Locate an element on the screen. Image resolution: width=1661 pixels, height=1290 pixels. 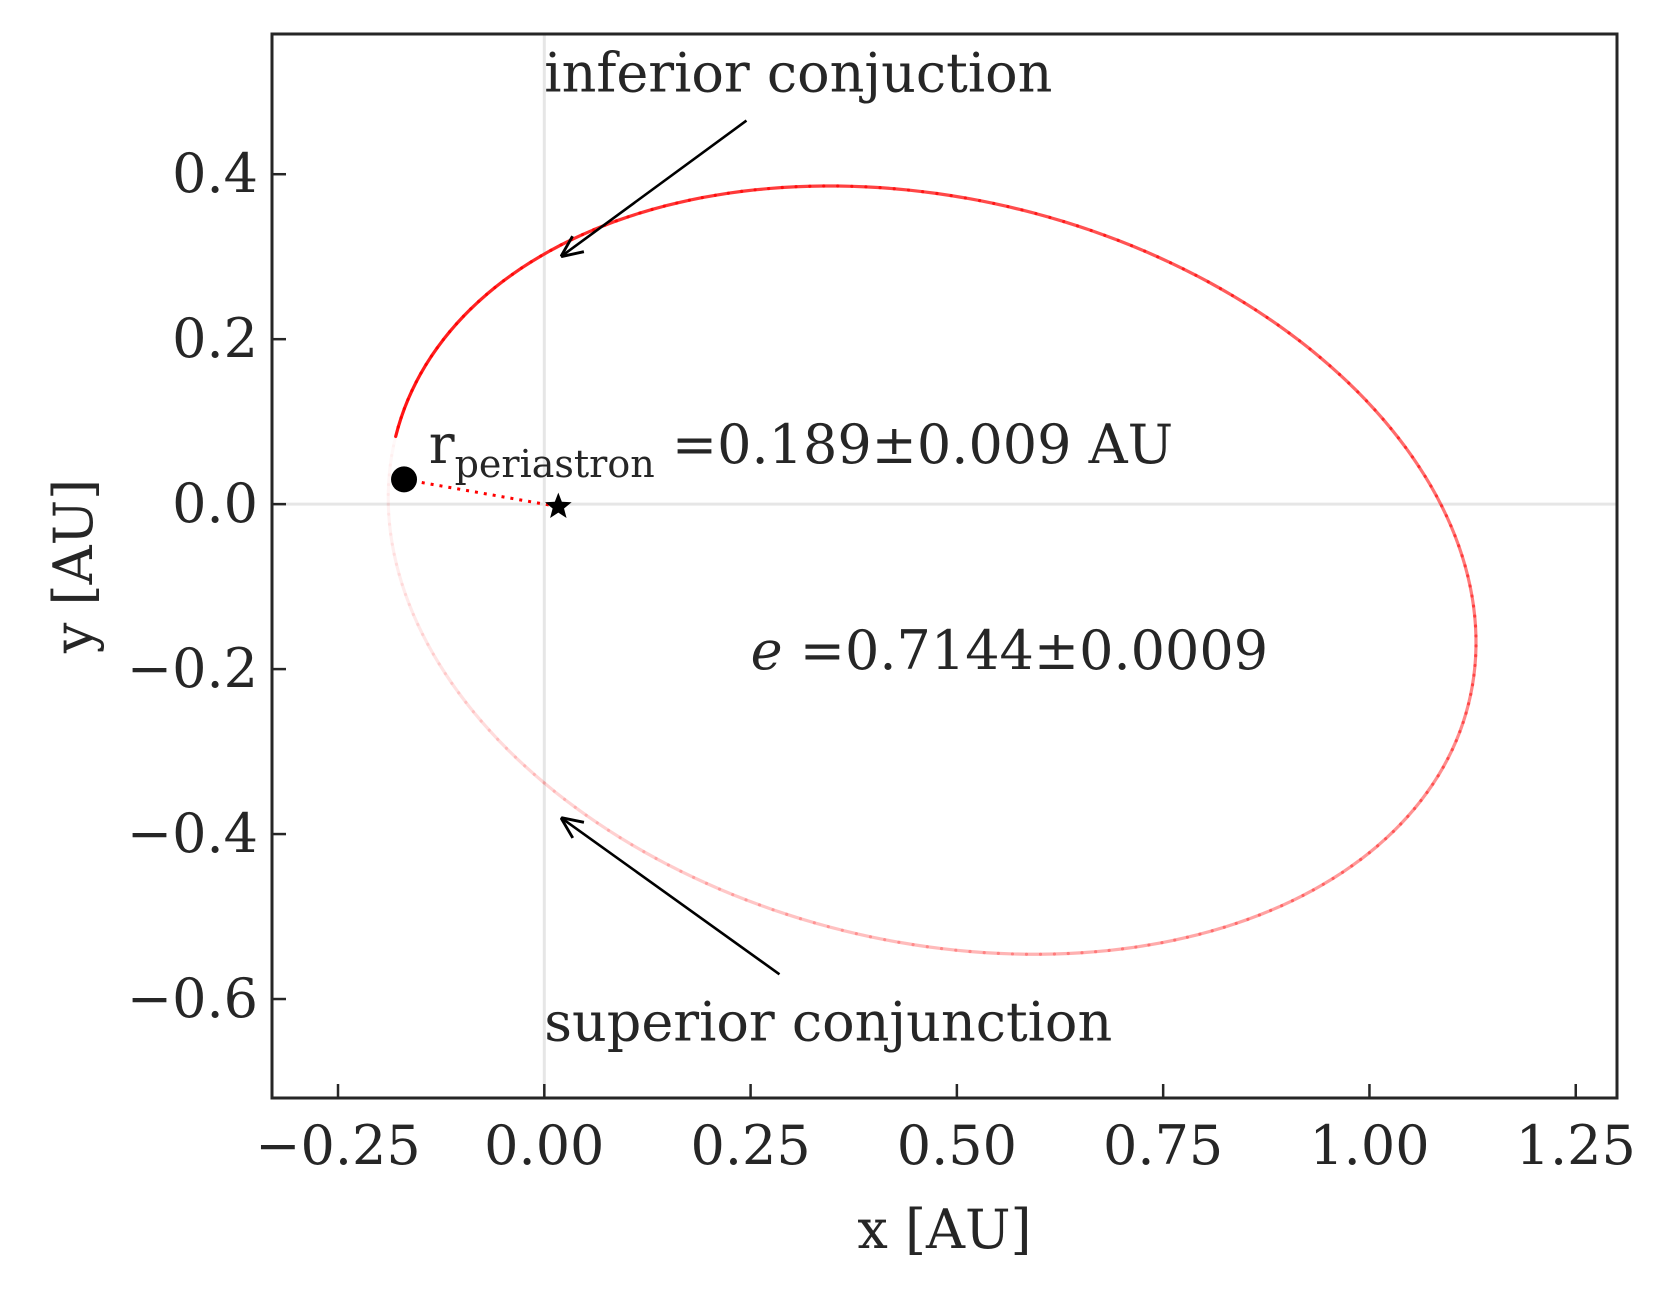
inferior-conjunction-arrow is located at coordinates (654, 188).